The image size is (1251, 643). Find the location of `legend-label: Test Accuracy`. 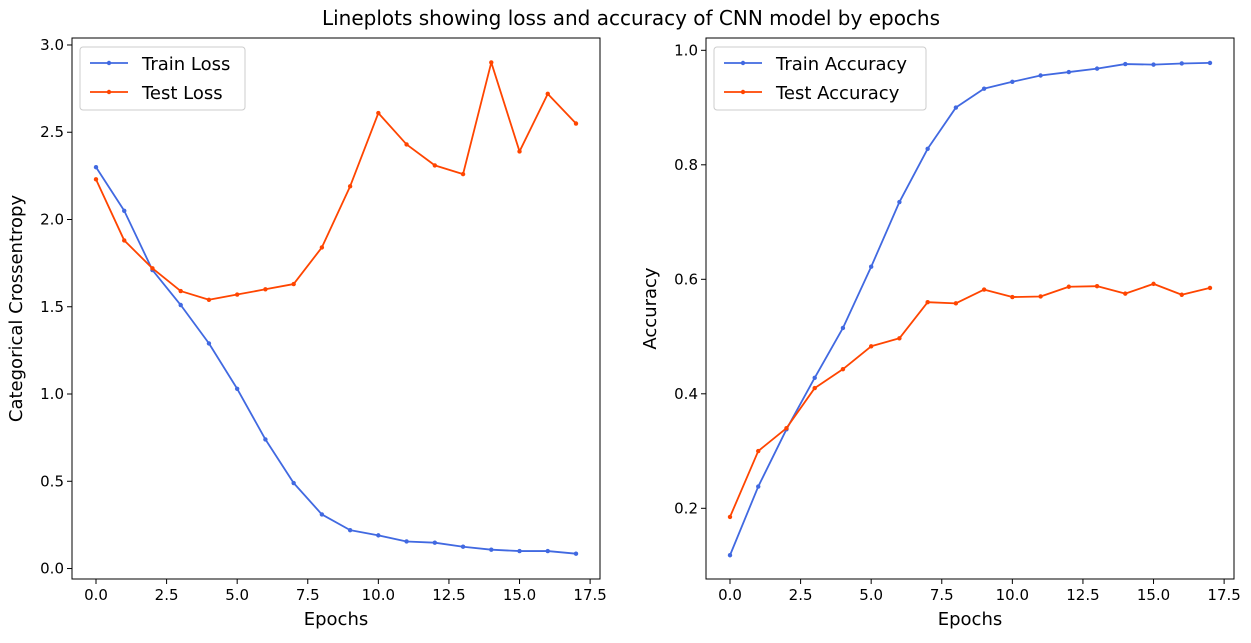

legend-label: Test Accuracy is located at coordinates (837, 93).